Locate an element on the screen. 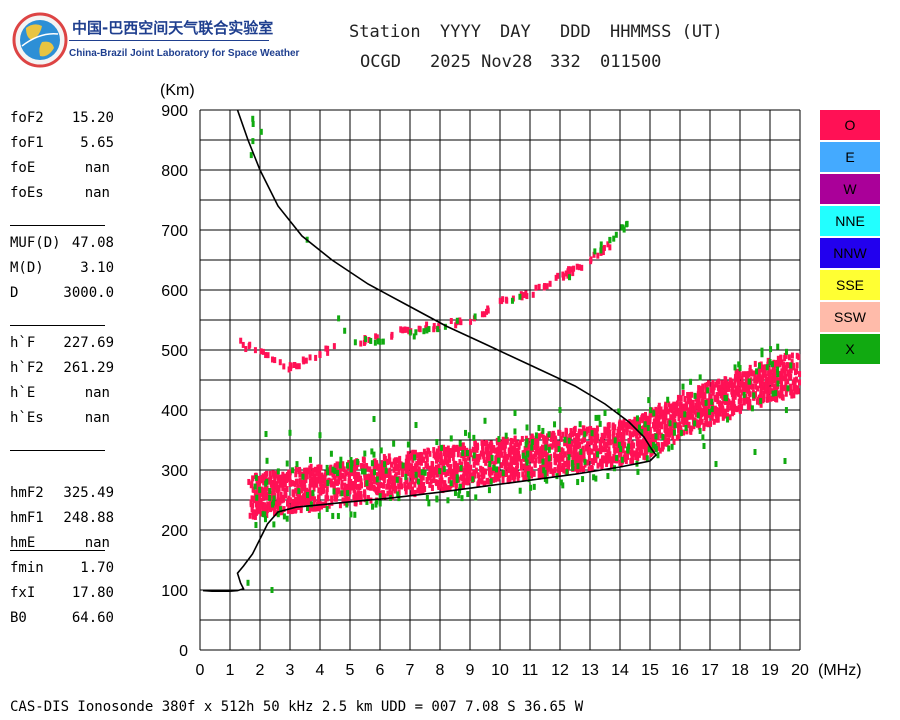 Image resolution: width=900 pixels, height=720 pixels. legend-item-w: W is located at coordinates (850, 189).